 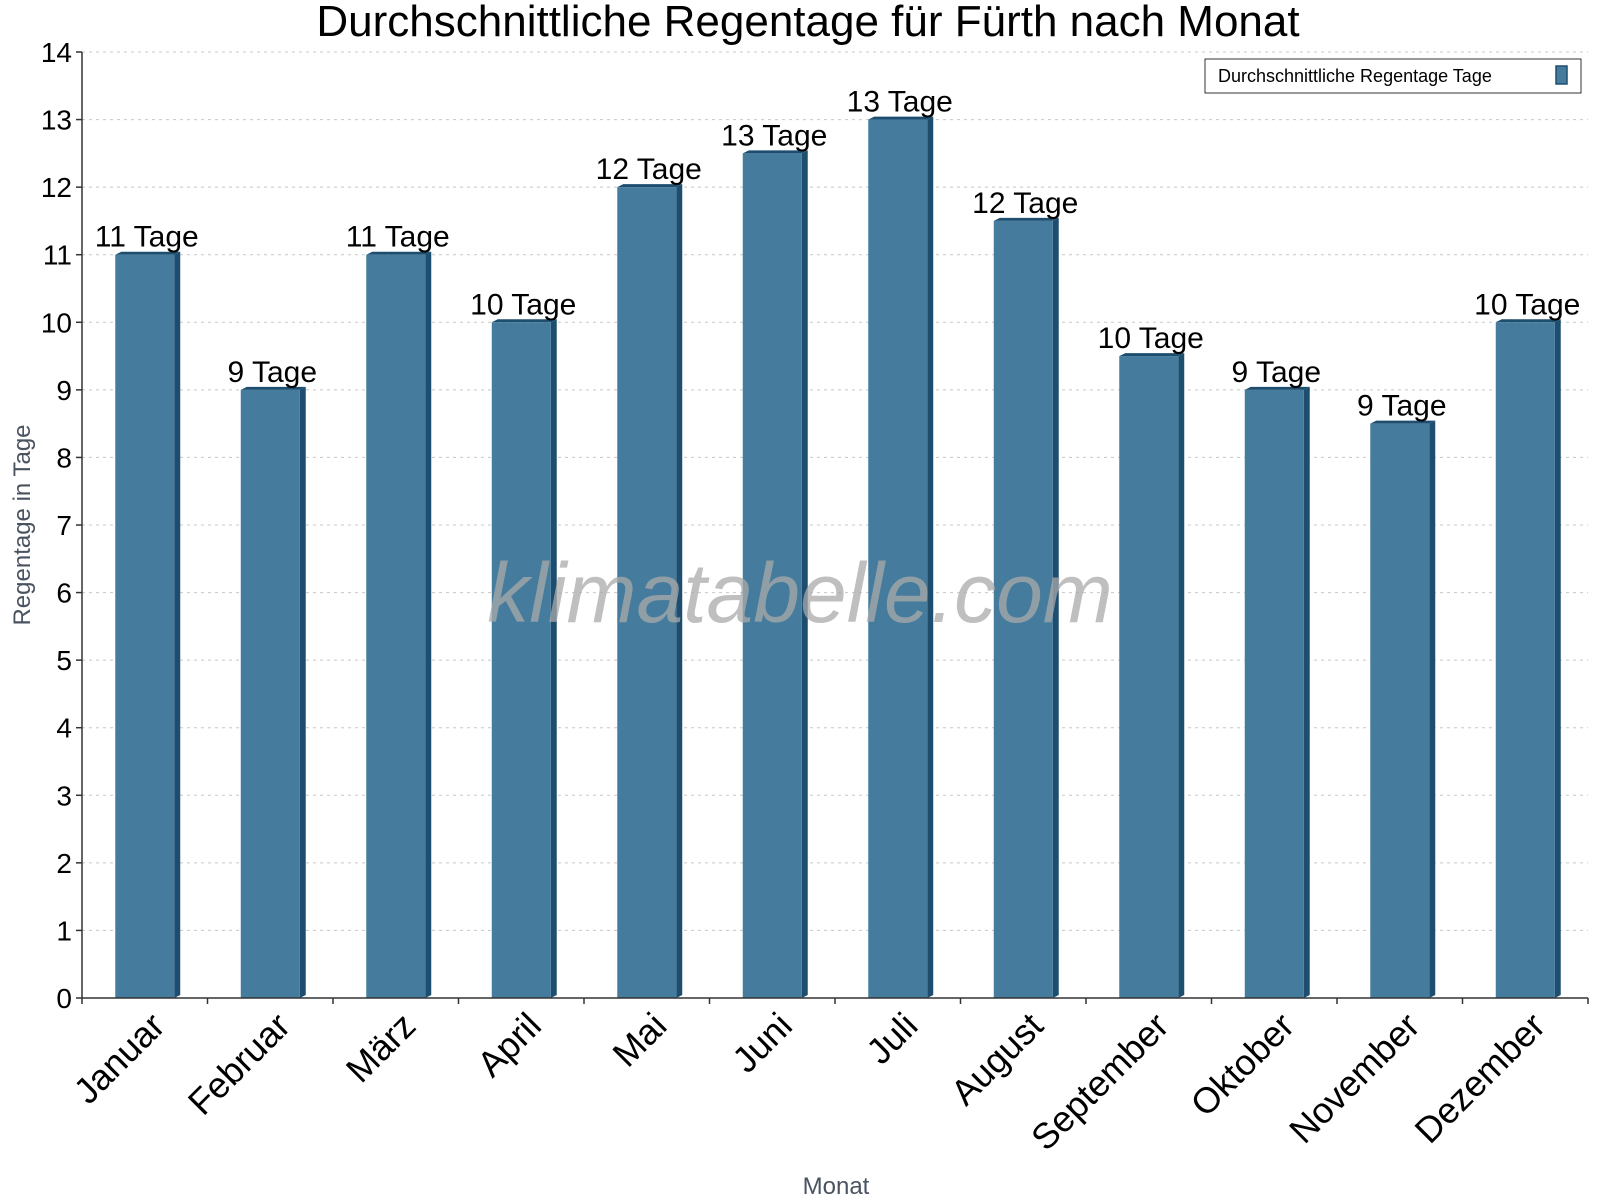 I want to click on x-tick-label: Januar, so click(x=119, y=1058).